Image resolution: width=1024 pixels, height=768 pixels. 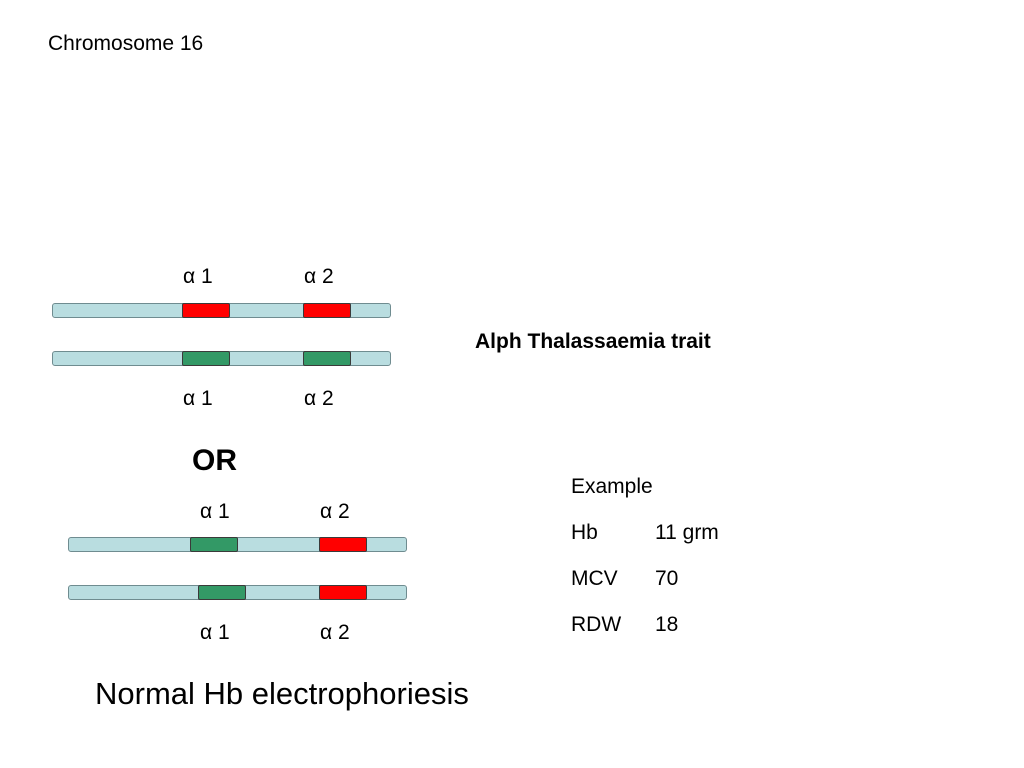 I want to click on example-row-mcv: MCV 70, so click(x=624, y=578).